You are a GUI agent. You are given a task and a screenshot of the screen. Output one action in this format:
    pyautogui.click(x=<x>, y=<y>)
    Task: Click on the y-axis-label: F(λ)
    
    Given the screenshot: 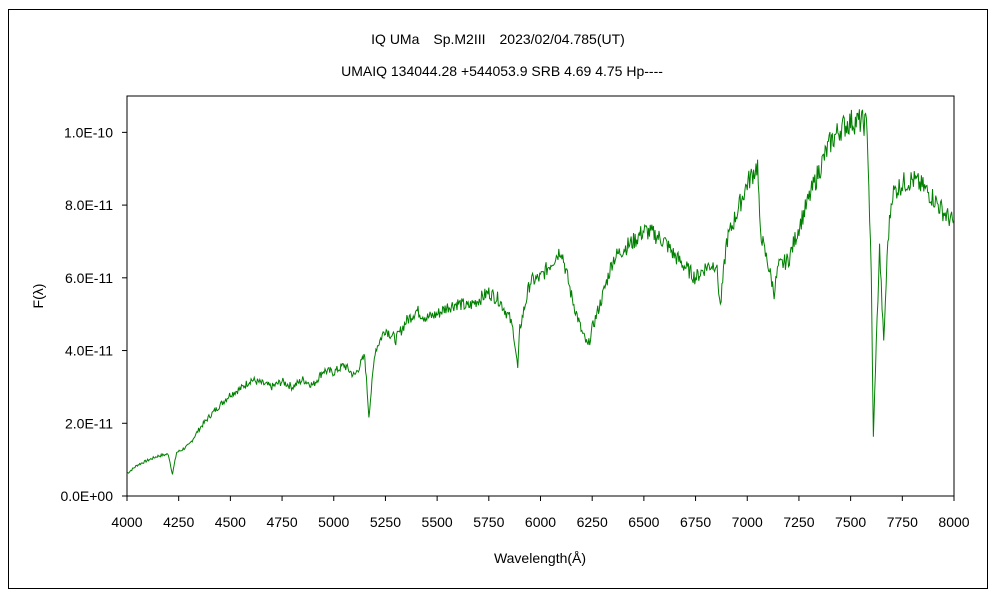 What is the action you would take?
    pyautogui.click(x=38, y=296)
    